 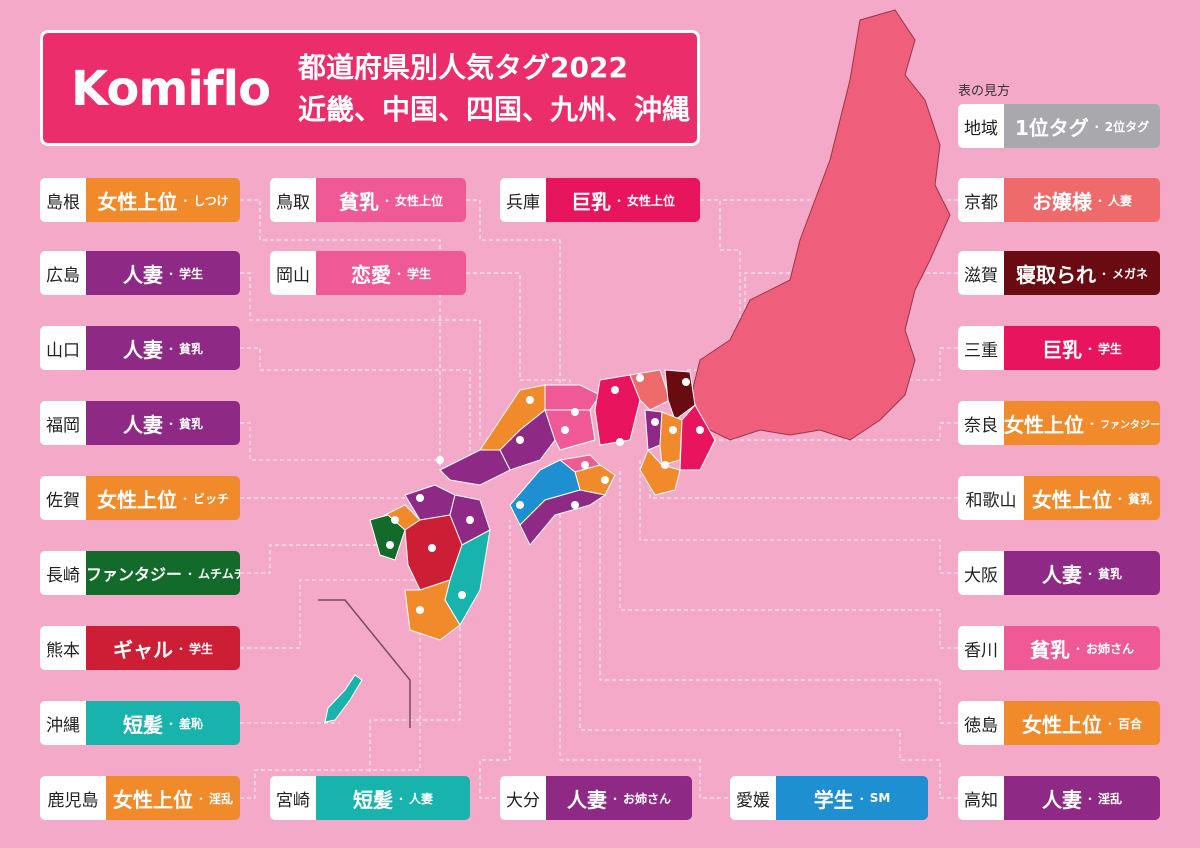 I want to click on tag-pair: 貧乳・お姉さん, so click(x=1082, y=648).